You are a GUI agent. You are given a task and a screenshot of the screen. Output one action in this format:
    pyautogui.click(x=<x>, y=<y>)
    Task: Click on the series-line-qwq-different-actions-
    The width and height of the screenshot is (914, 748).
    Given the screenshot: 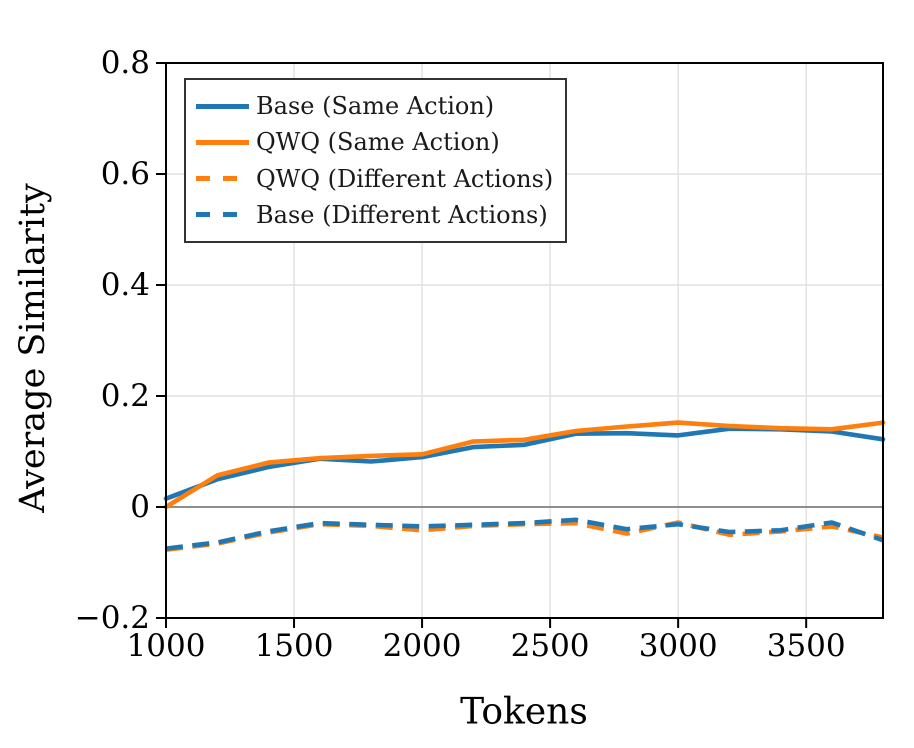 What is the action you would take?
    pyautogui.click(x=524, y=536)
    